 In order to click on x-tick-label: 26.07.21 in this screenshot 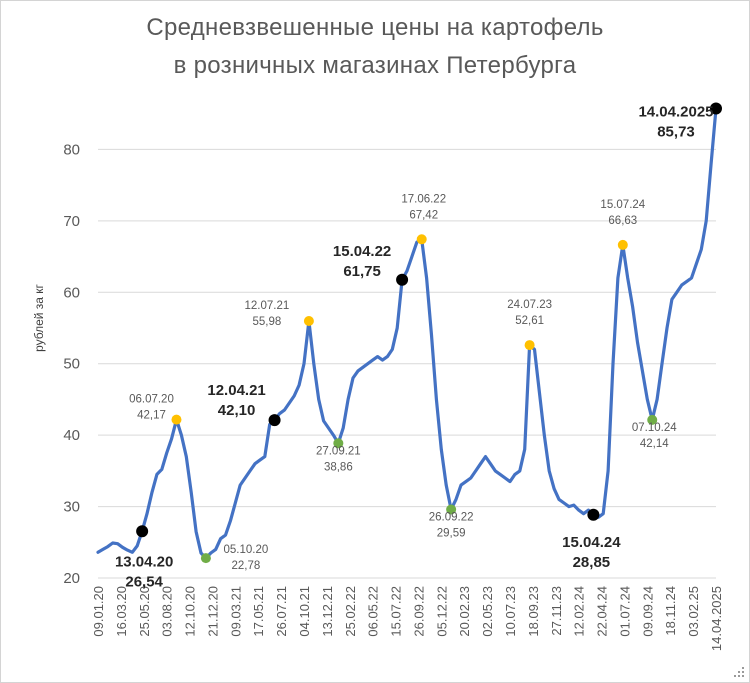, I will do `click(281, 611)`.